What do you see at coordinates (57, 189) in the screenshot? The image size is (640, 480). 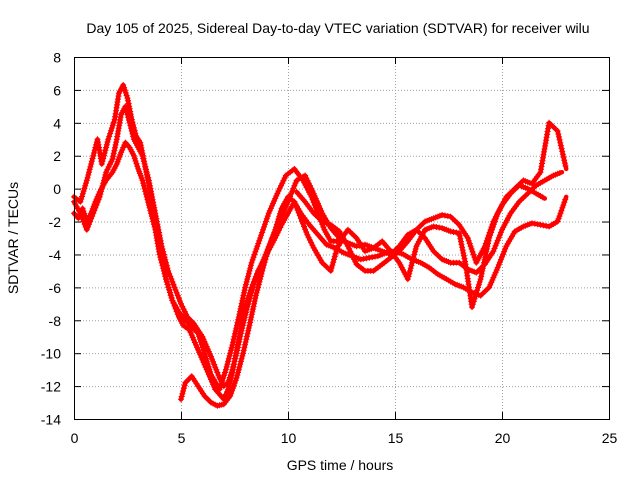 I see `y-tick-label: 0` at bounding box center [57, 189].